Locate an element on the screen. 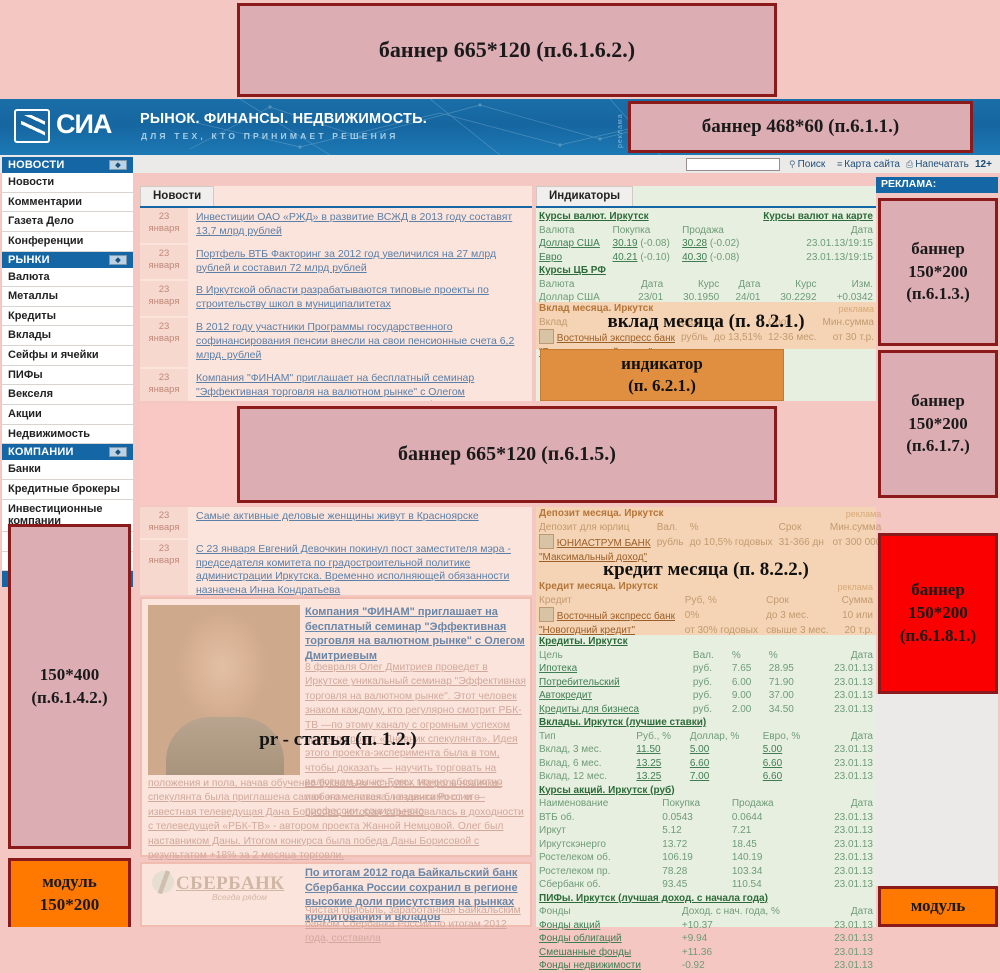  sidebar-item-vekselya: Векселя is located at coordinates (67, 395).